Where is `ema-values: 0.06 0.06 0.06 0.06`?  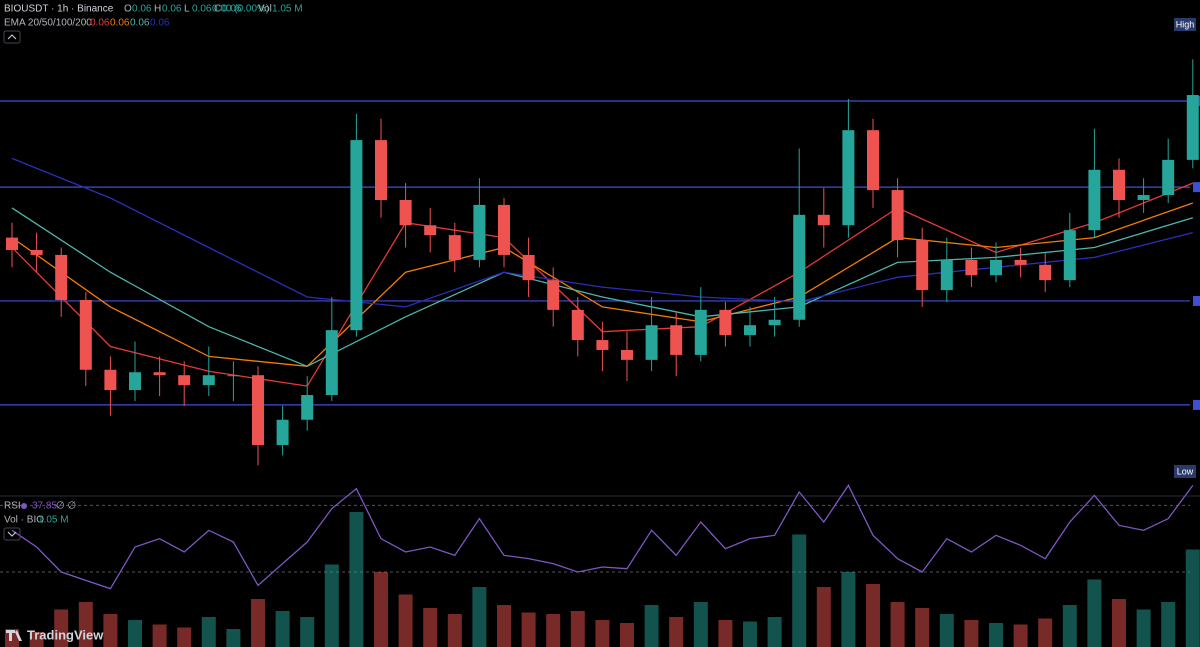
ema-values: 0.06 0.06 0.06 0.06 is located at coordinates (130, 23).